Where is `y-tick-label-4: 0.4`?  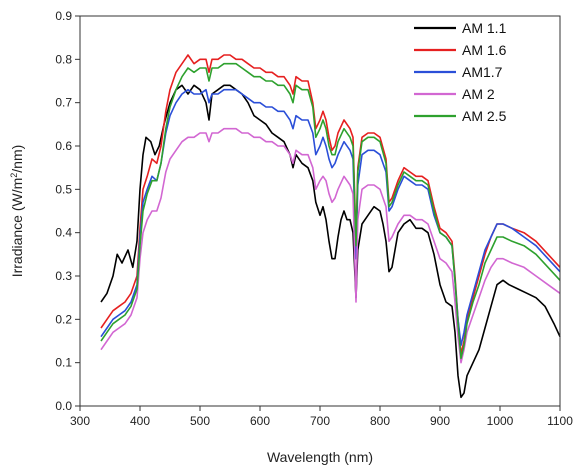 y-tick-label-4: 0.4 is located at coordinates (63, 233).